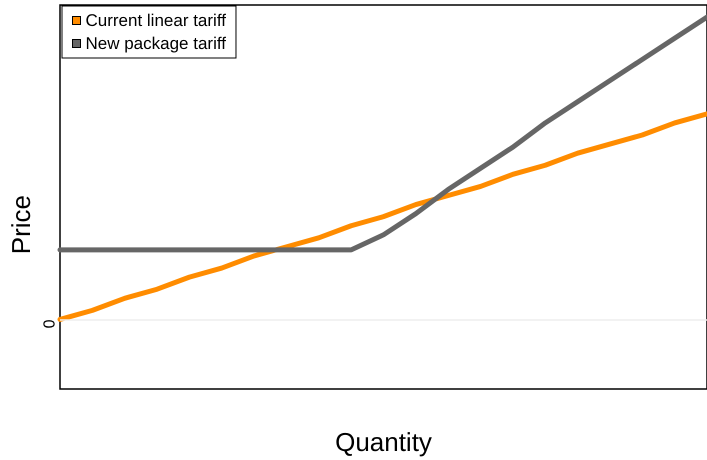 The height and width of the screenshot is (460, 707). I want to click on y-axis-title: Price, so click(21, 224).